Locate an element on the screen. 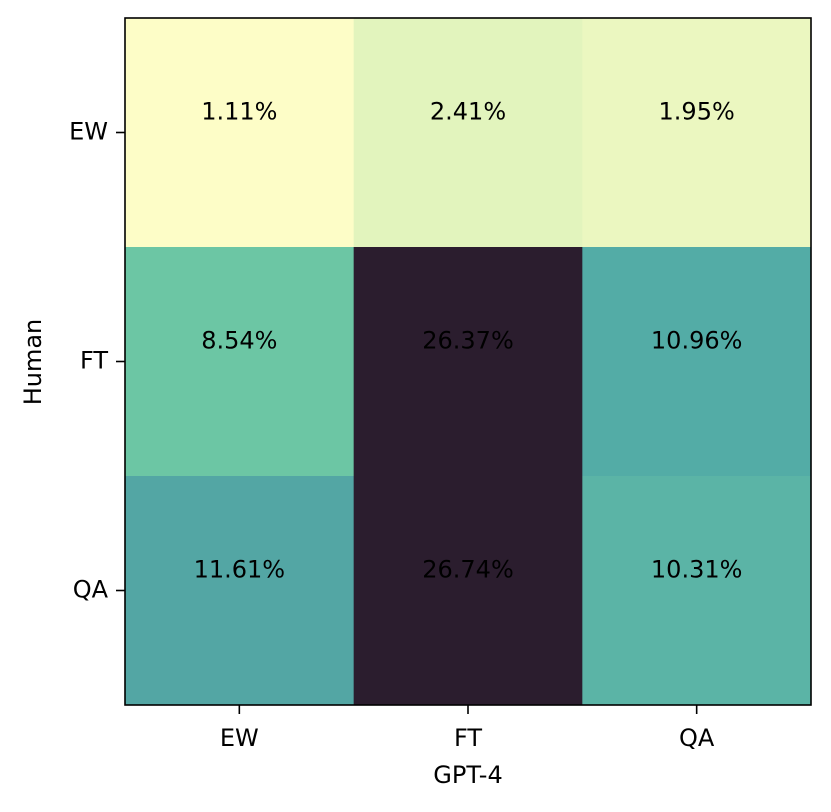  y-tick-label: QA is located at coordinates (91, 590).